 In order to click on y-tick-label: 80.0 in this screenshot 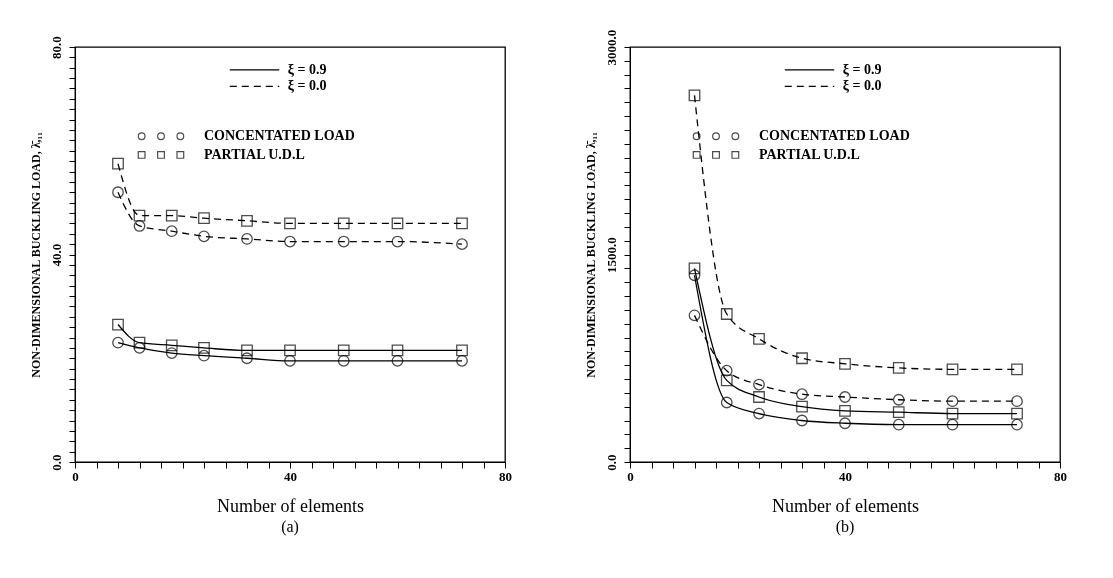, I will do `click(56, 47)`.